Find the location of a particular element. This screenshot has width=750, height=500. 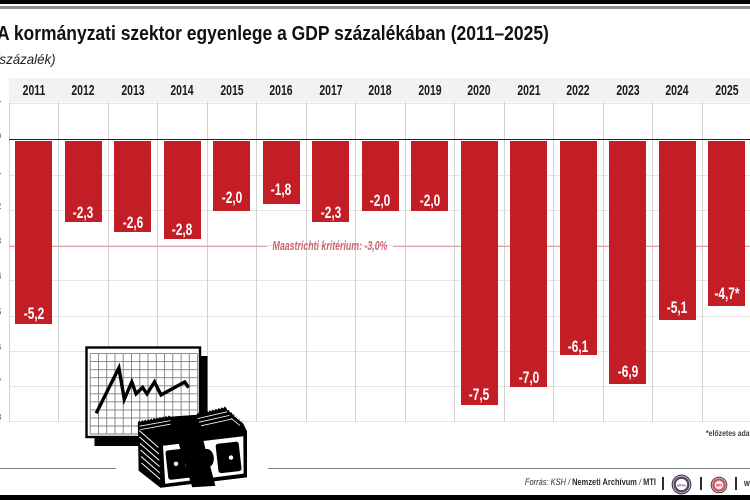

svg-text: MTVA is located at coordinates (681, 485).